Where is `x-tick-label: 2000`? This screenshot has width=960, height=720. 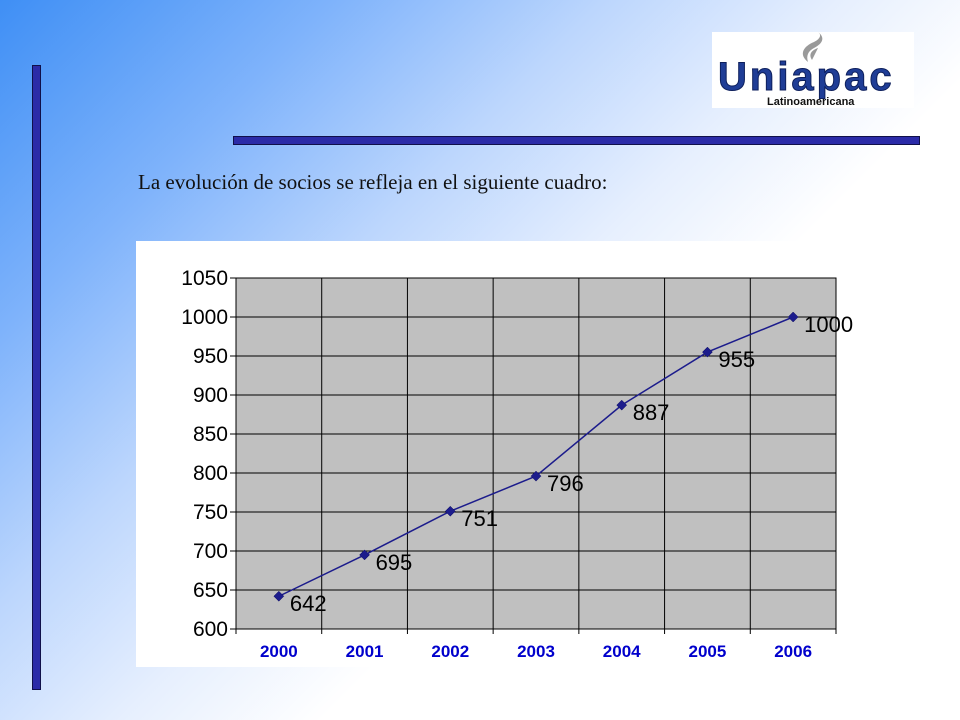
x-tick-label: 2000 is located at coordinates (279, 651).